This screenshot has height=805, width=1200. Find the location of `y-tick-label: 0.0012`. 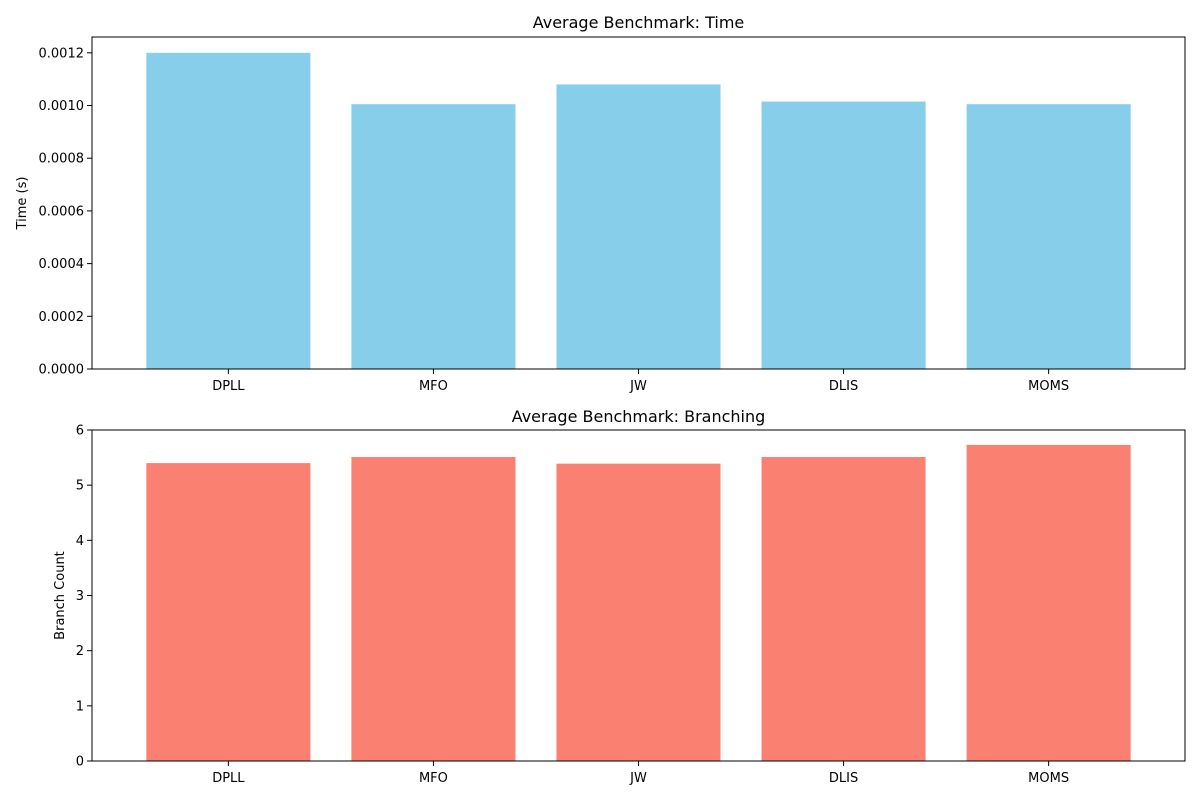

y-tick-label: 0.0012 is located at coordinates (62, 53).